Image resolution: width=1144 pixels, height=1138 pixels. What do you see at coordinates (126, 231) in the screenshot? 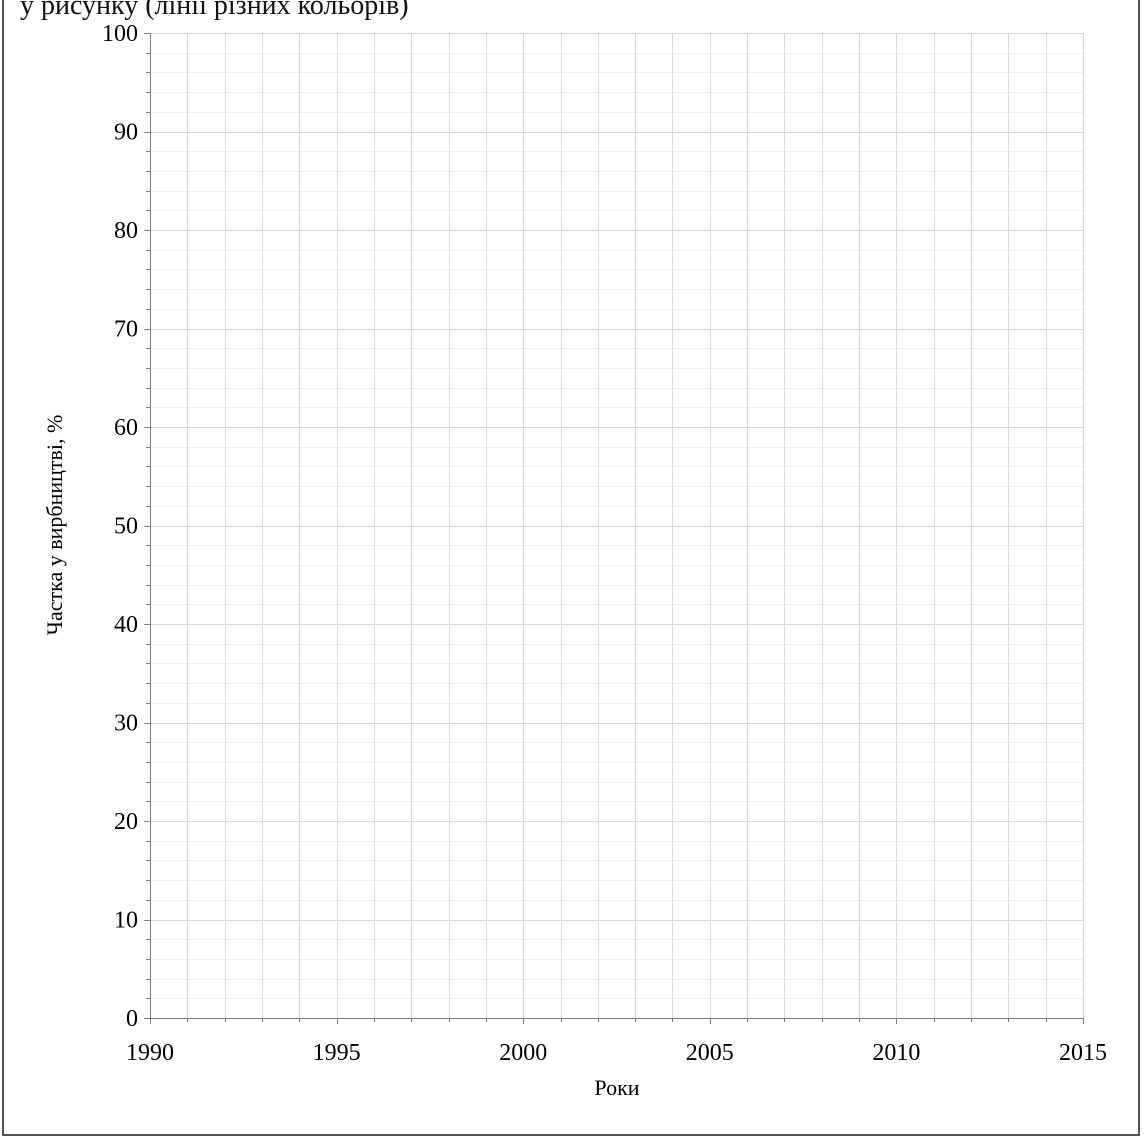
I see `y-tick-label: 80` at bounding box center [126, 231].